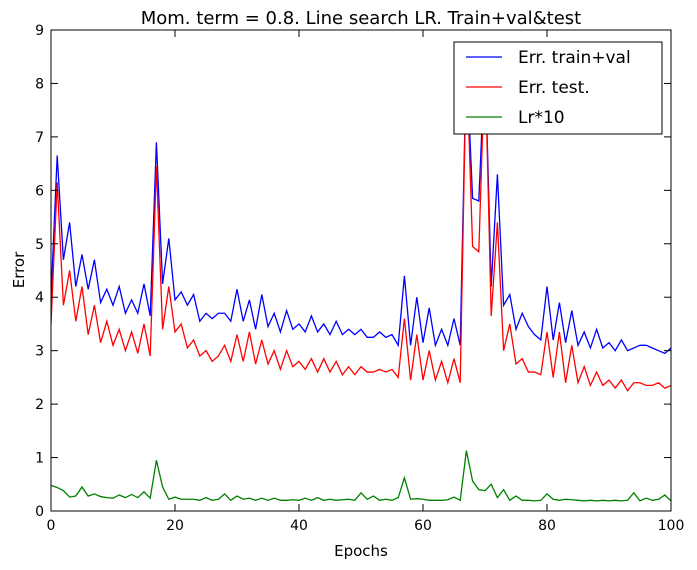 This screenshot has width=697, height=570. I want to click on y-axis-label: Error, so click(19, 269).